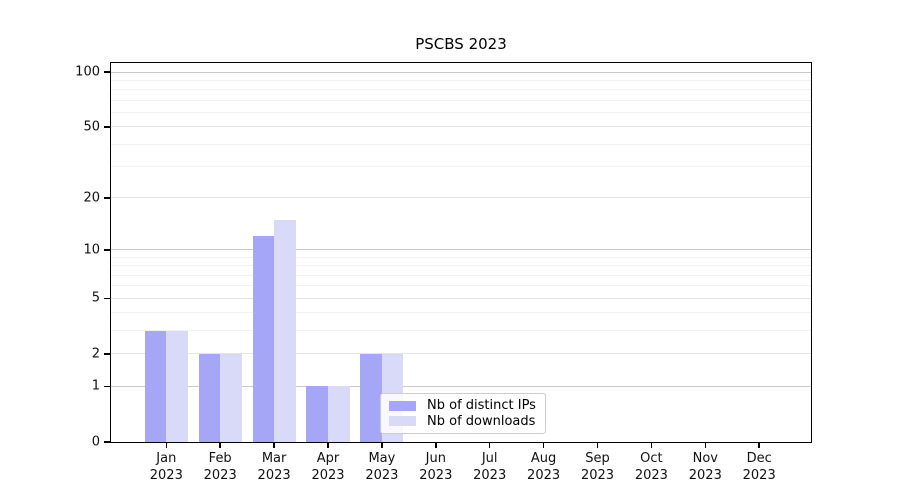 The height and width of the screenshot is (500, 900). I want to click on y-tick-label: 1, so click(95, 386).